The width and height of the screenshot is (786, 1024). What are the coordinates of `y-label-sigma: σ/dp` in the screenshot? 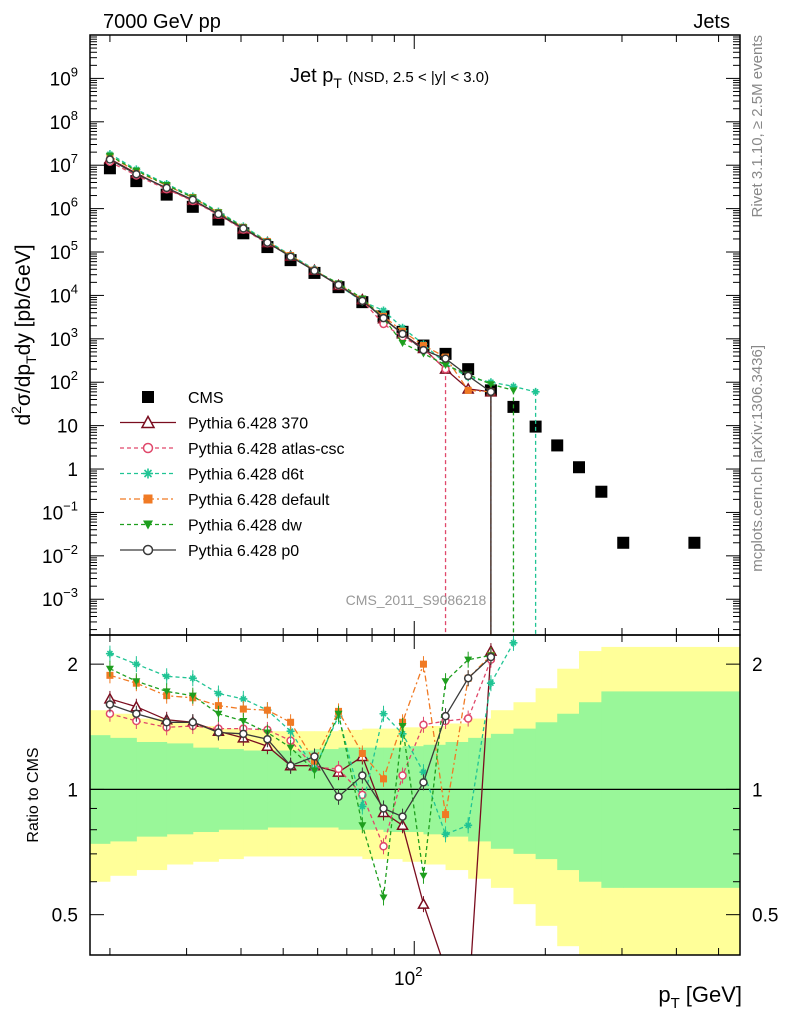 It's located at (23, 385).